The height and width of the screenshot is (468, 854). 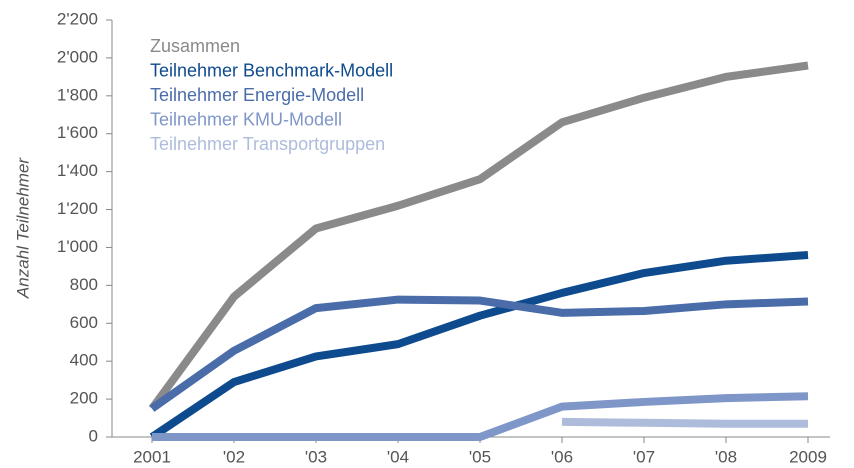 I want to click on x-tick-label: '03, so click(x=316, y=456).